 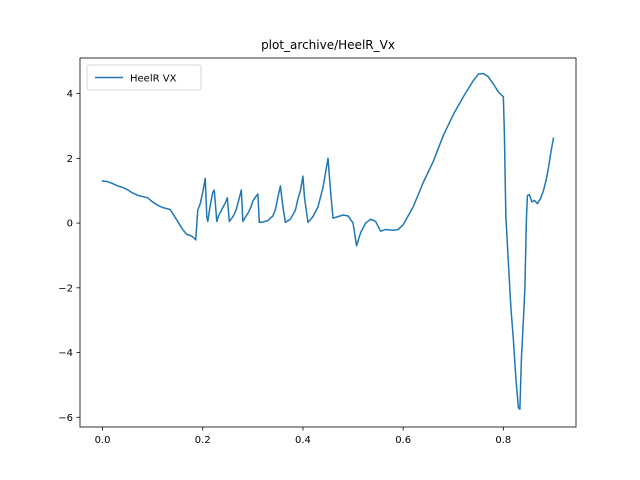 I want to click on legend-box, so click(x=144, y=77).